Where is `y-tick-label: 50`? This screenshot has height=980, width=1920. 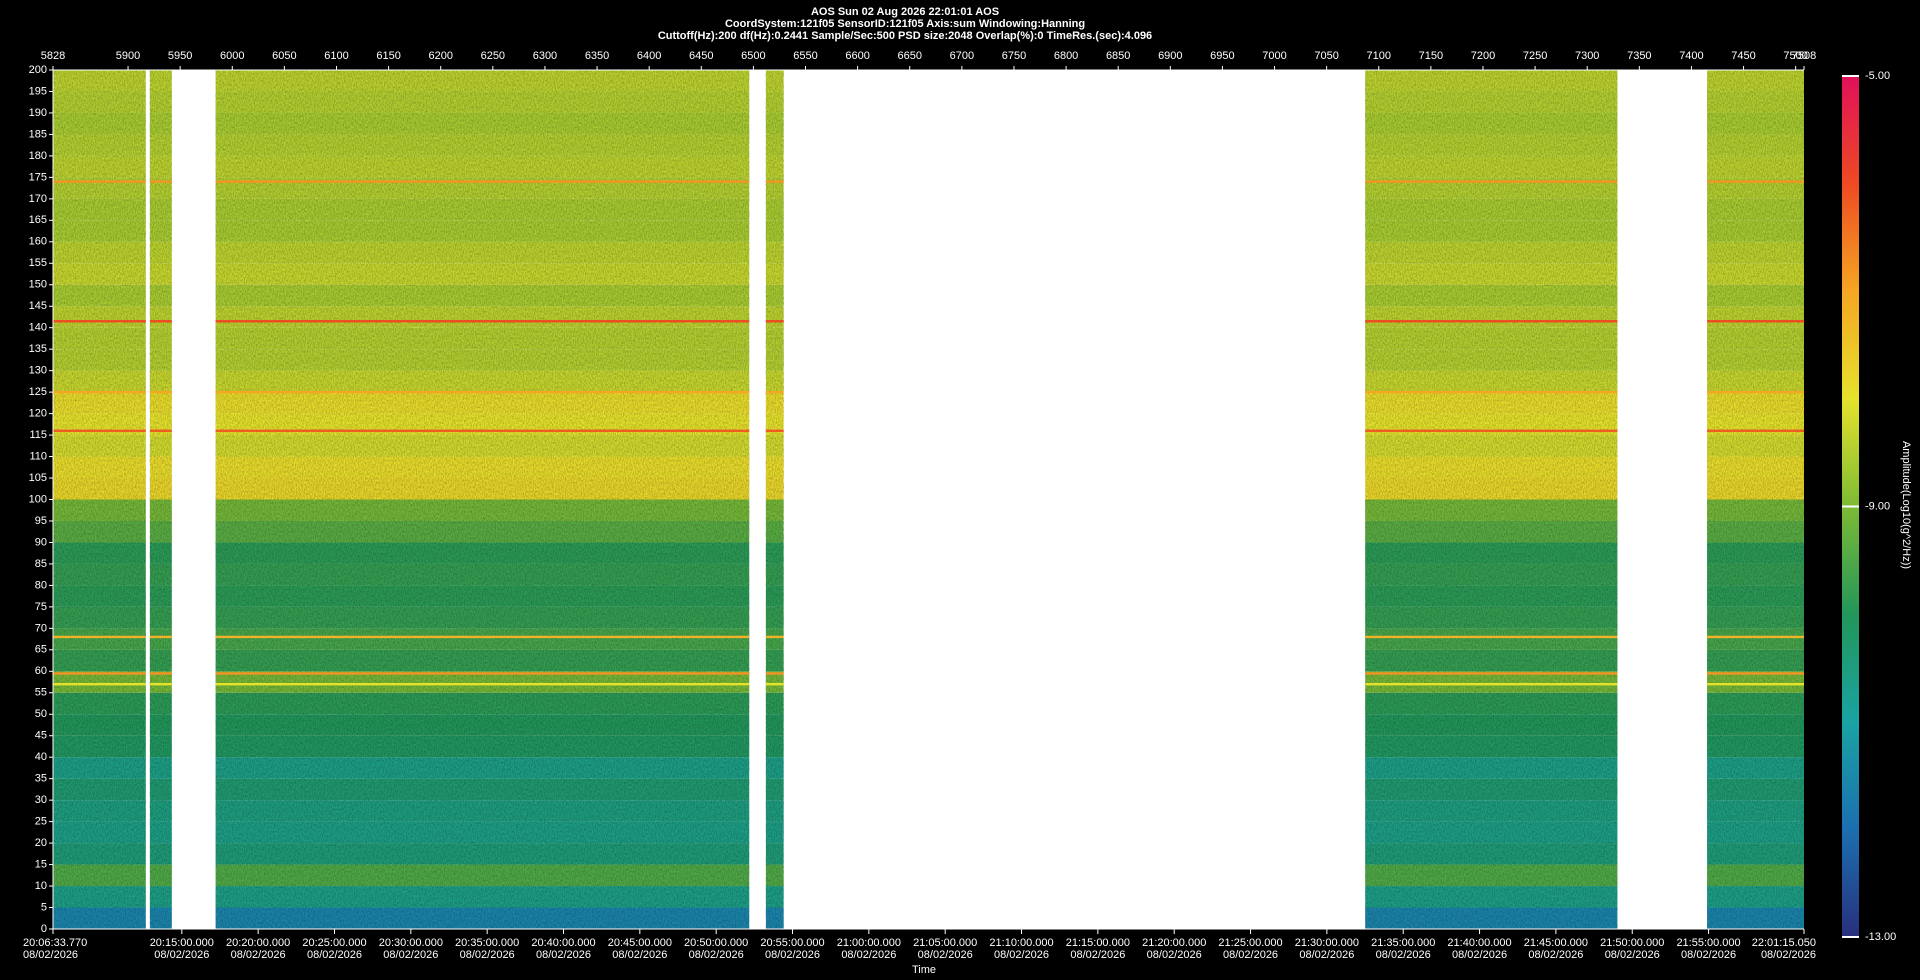
y-tick-label: 50 is located at coordinates (41, 714).